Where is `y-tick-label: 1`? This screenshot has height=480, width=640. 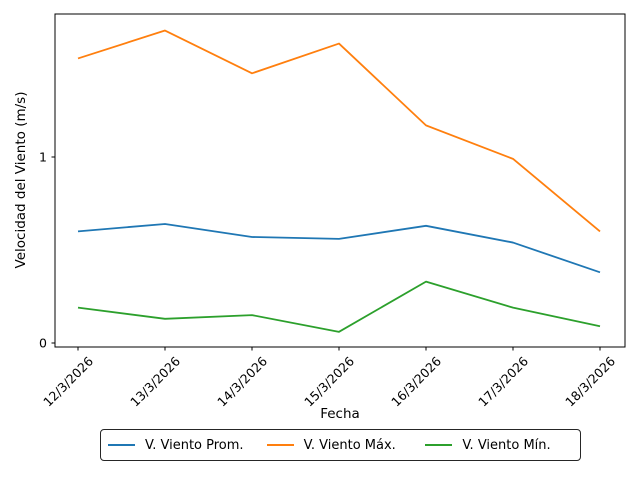 y-tick-label: 1 is located at coordinates (43, 157).